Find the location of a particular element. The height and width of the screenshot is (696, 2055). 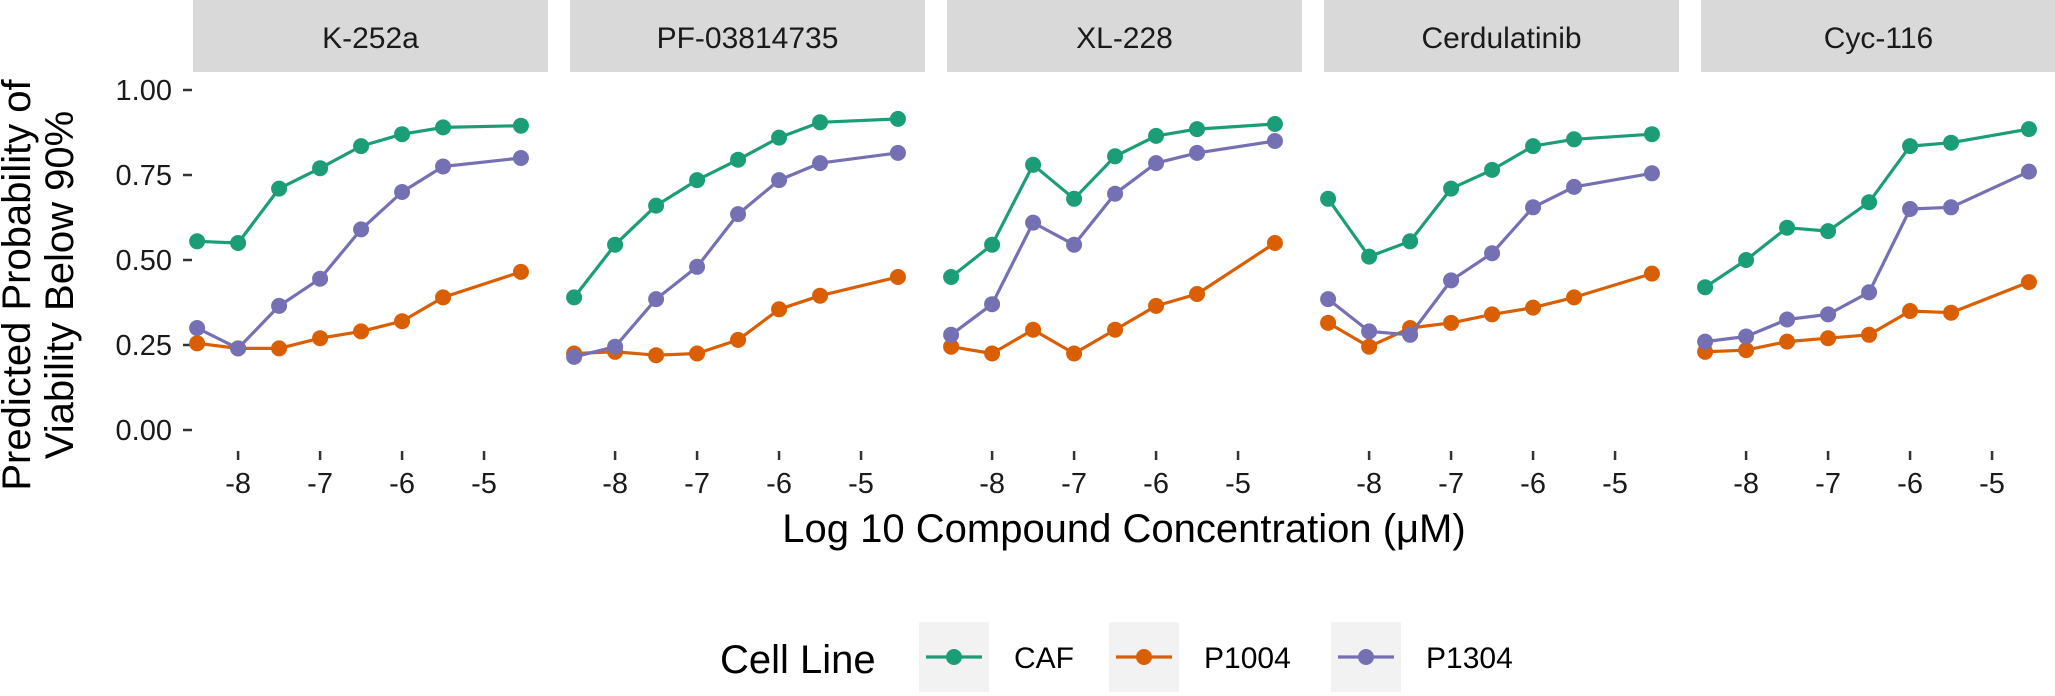

y-axis: 0.00 0.25 0.50 0.75 1.00 is located at coordinates (154, 261).